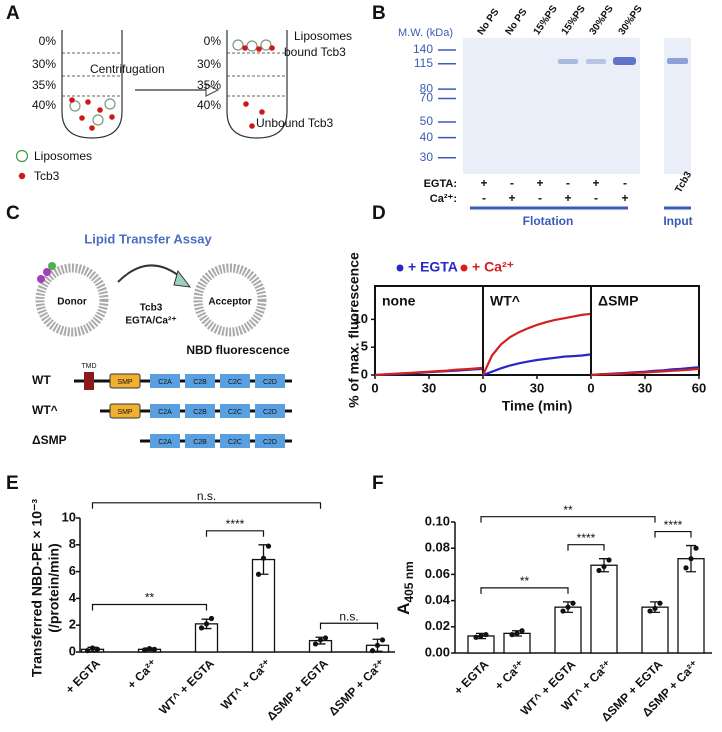  I want to click on panel-label: F, so click(378, 483).